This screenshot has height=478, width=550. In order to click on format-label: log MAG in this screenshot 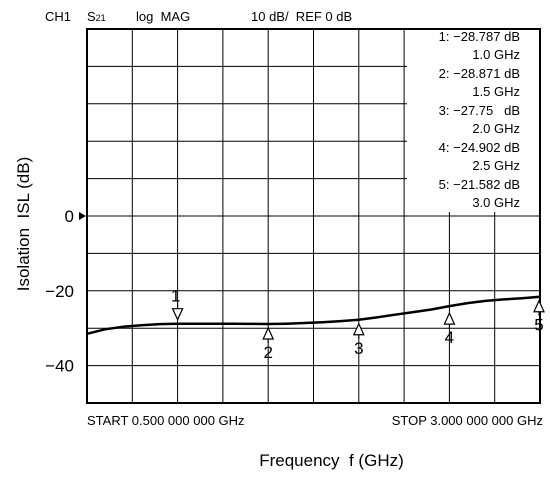, I will do `click(163, 16)`.